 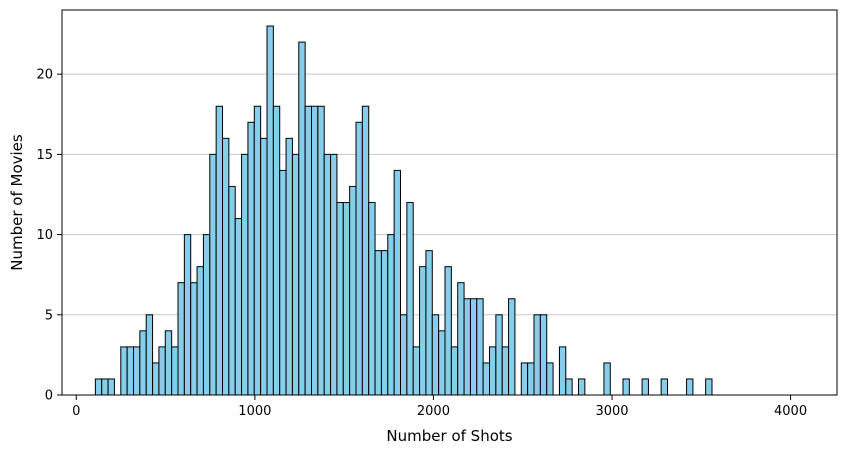 I want to click on x-axis-title: Number of Shots, so click(x=449, y=436).